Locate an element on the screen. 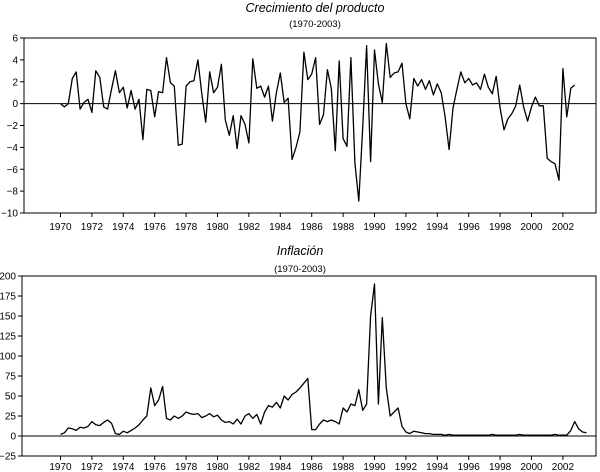 The height and width of the screenshot is (472, 600). y-tick-label: −2 is located at coordinates (13, 126).